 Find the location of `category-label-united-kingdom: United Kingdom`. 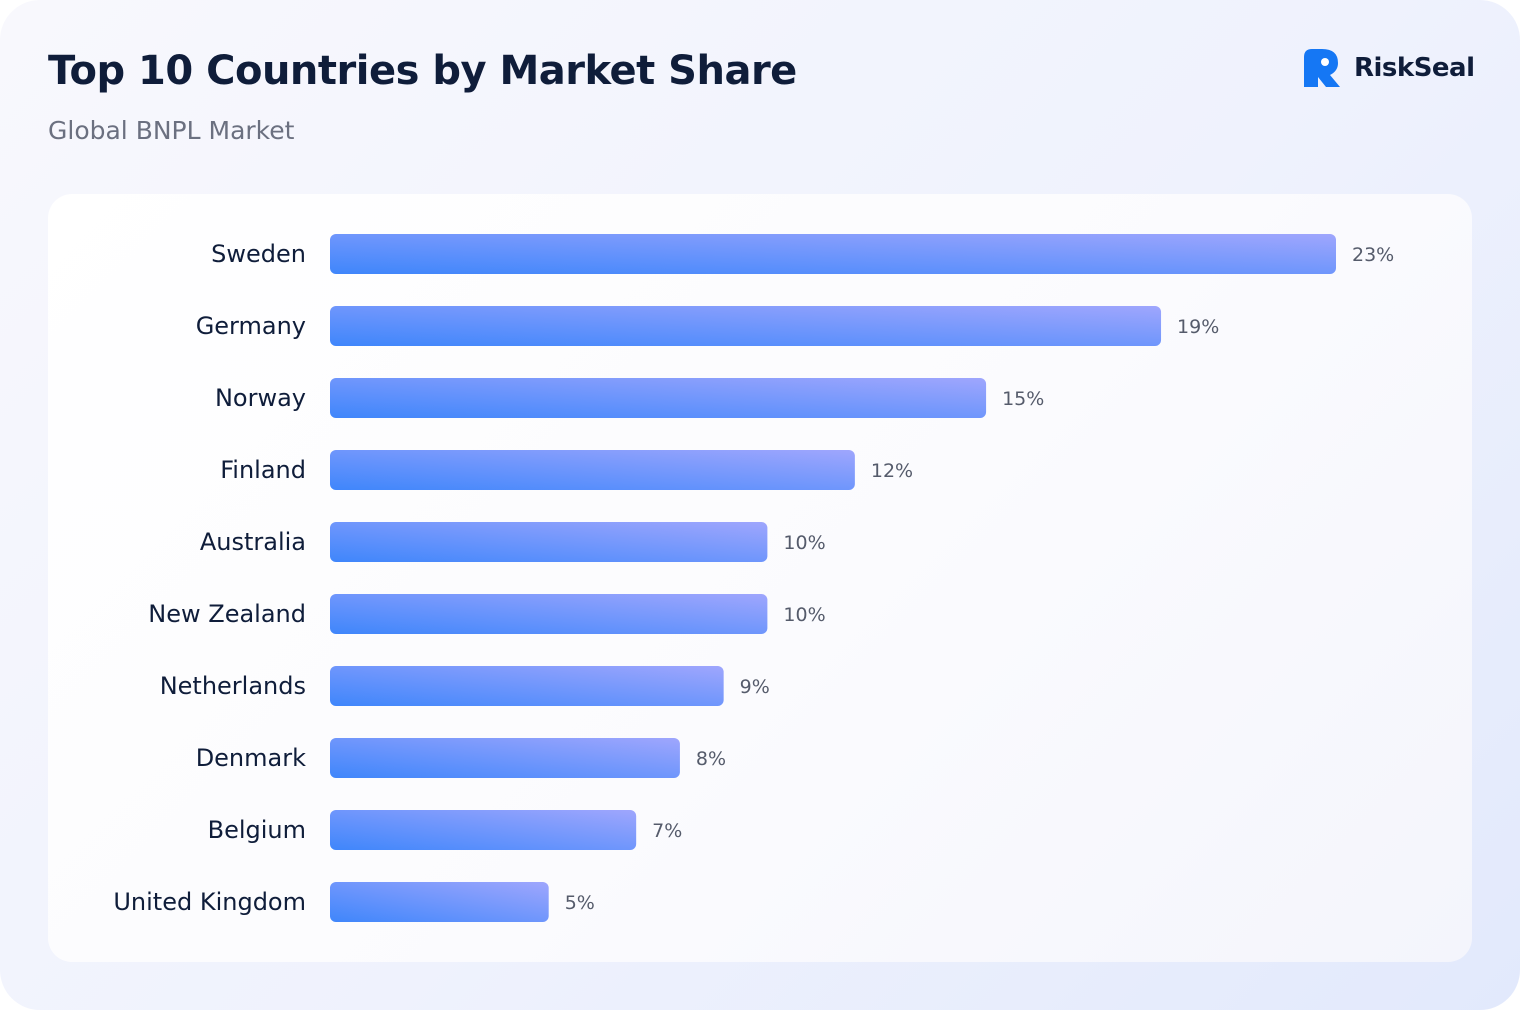

category-label-united-kingdom: United Kingdom is located at coordinates (209, 902).